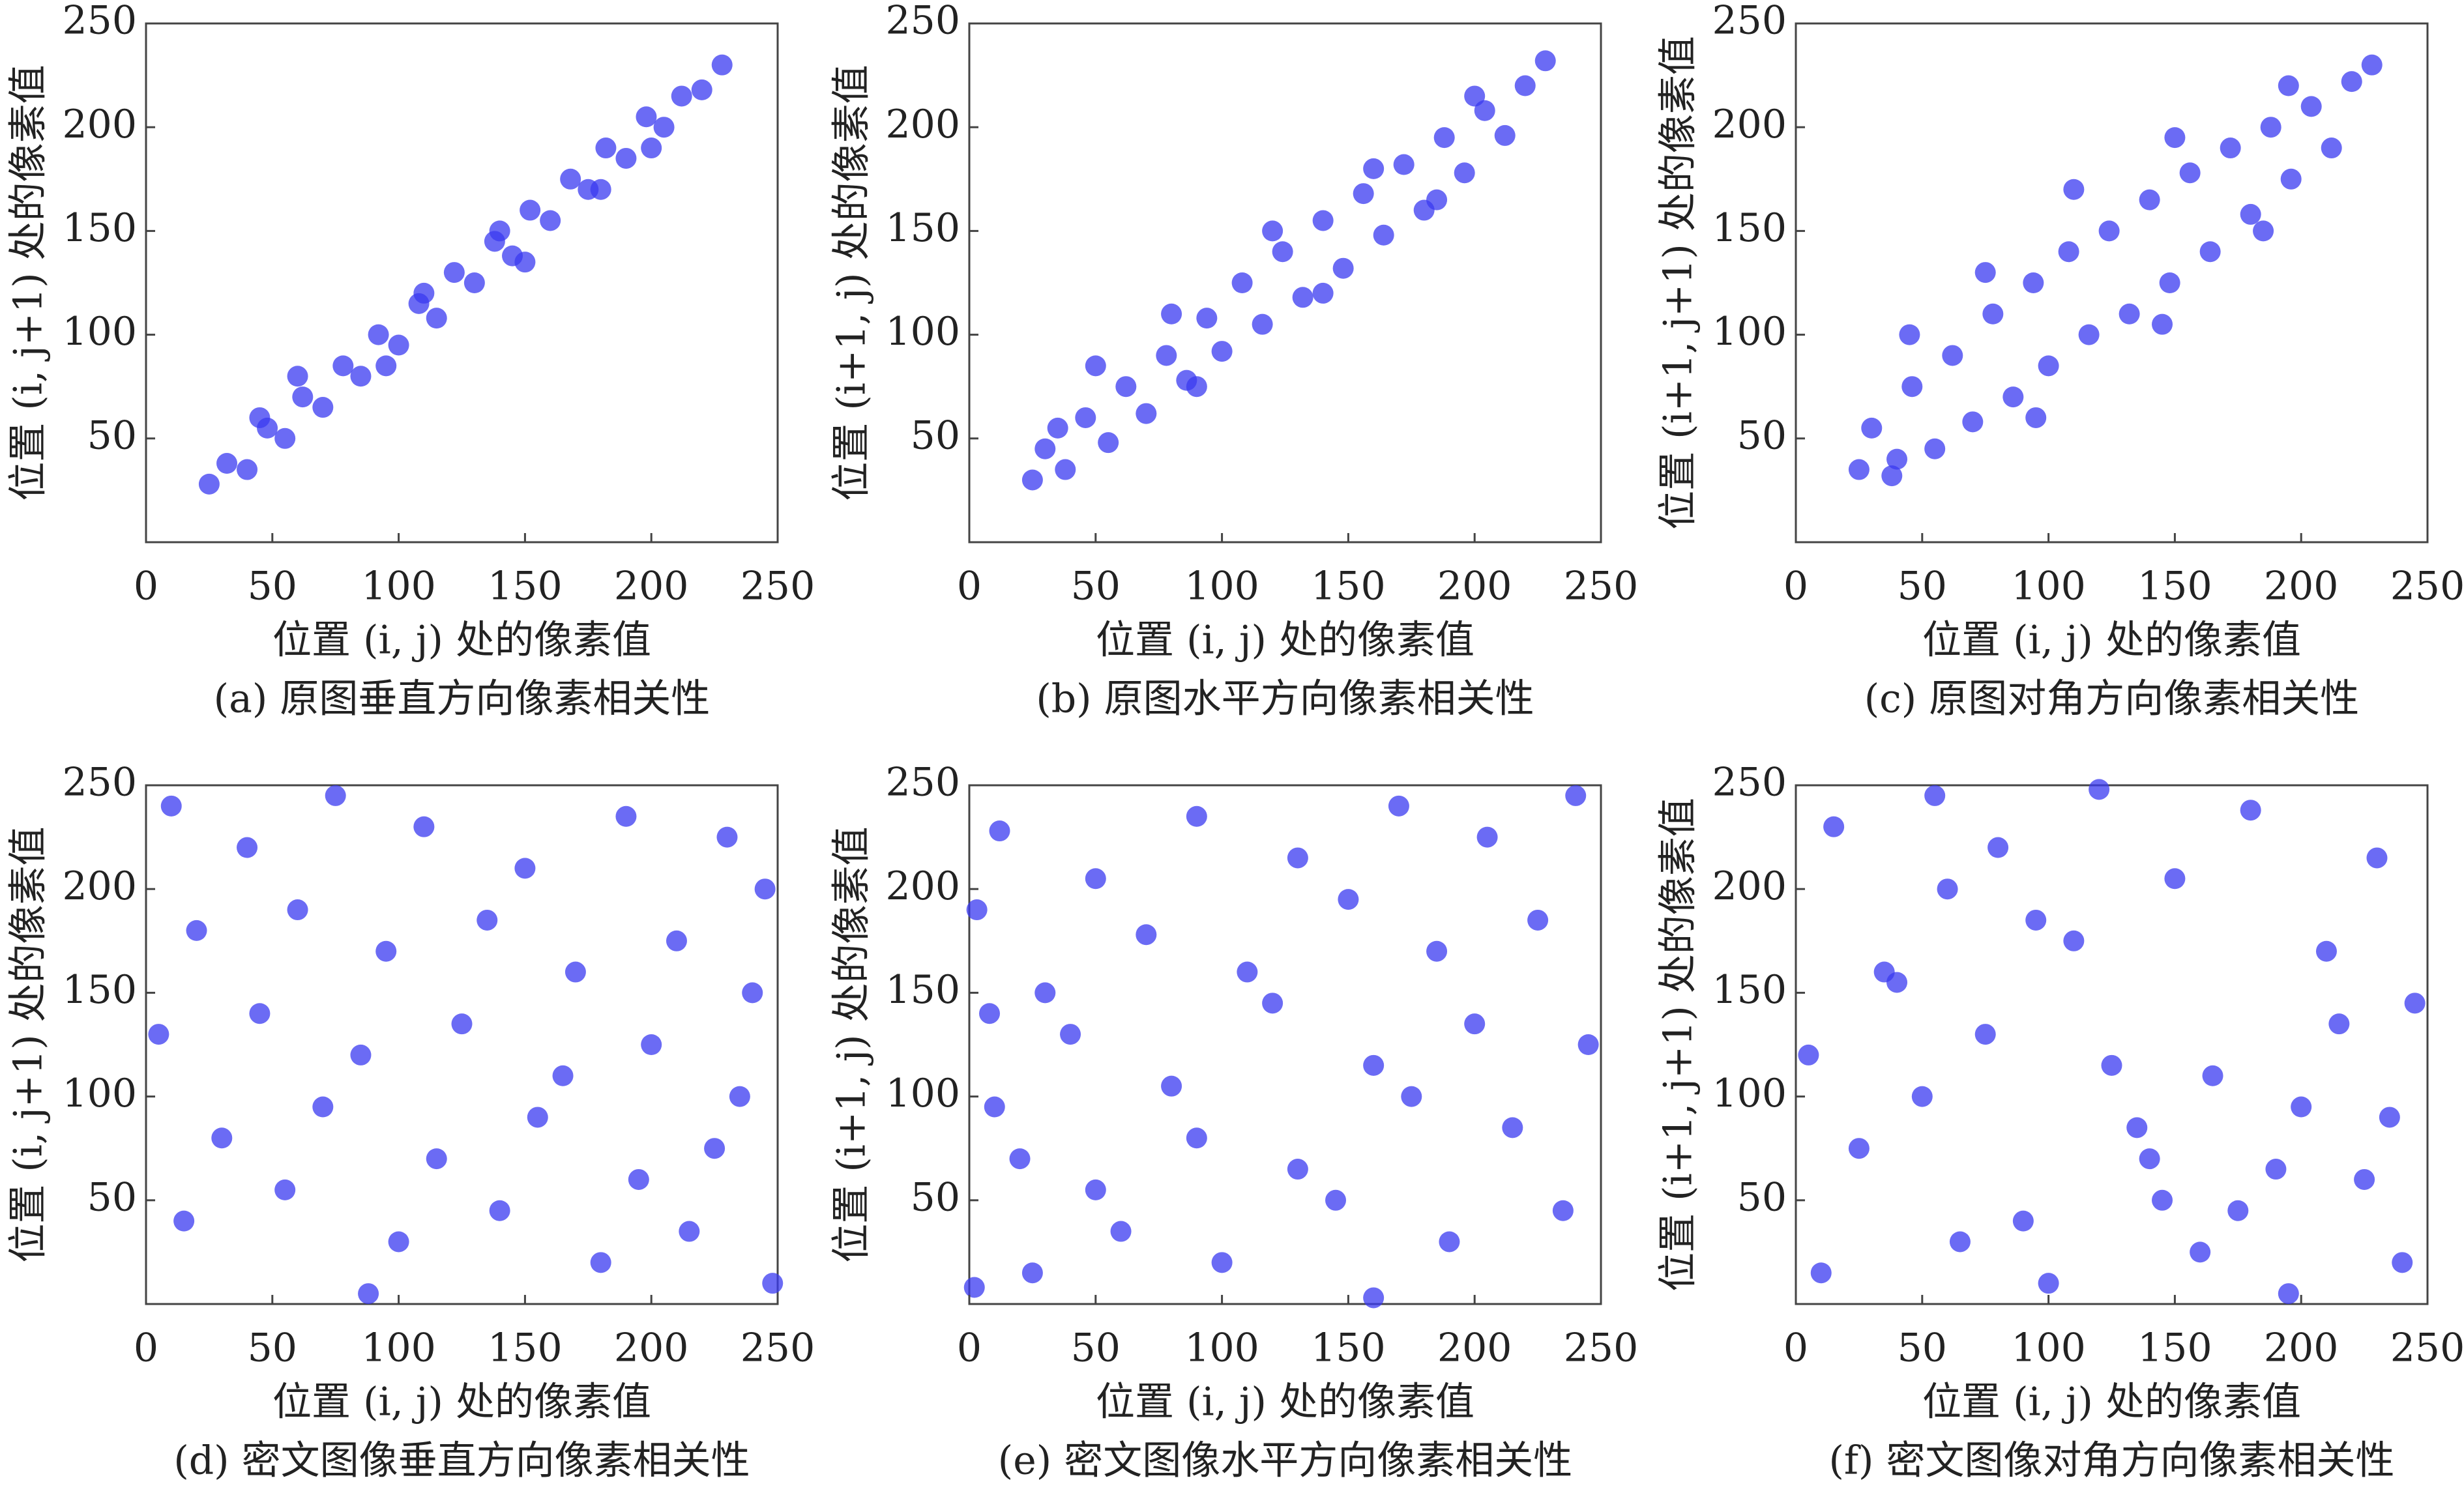  I want to click on y-tick-label: 200, so click(923, 124).